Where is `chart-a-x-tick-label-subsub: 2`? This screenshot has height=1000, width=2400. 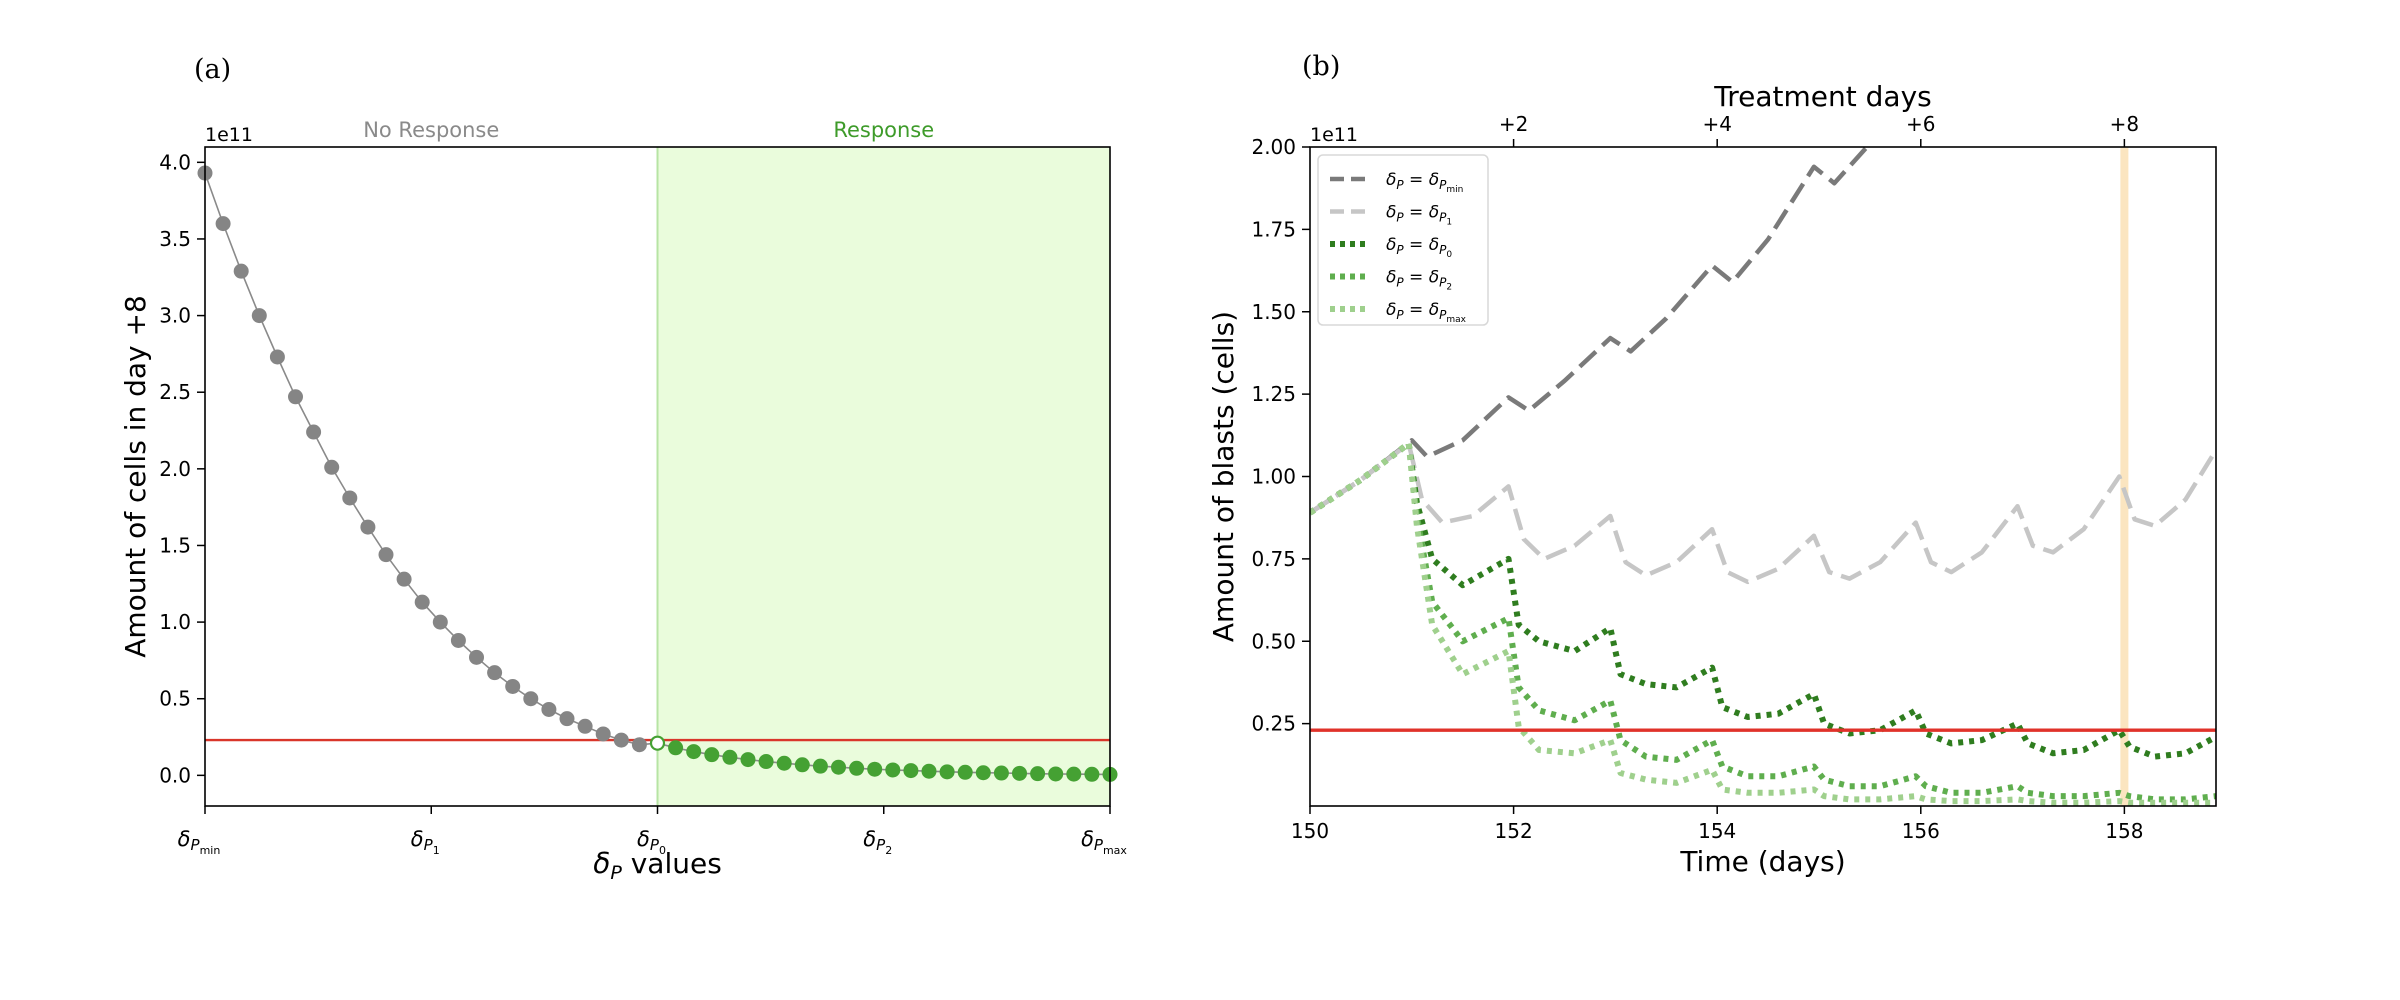 chart-a-x-tick-label-subsub: 2 is located at coordinates (888, 850).